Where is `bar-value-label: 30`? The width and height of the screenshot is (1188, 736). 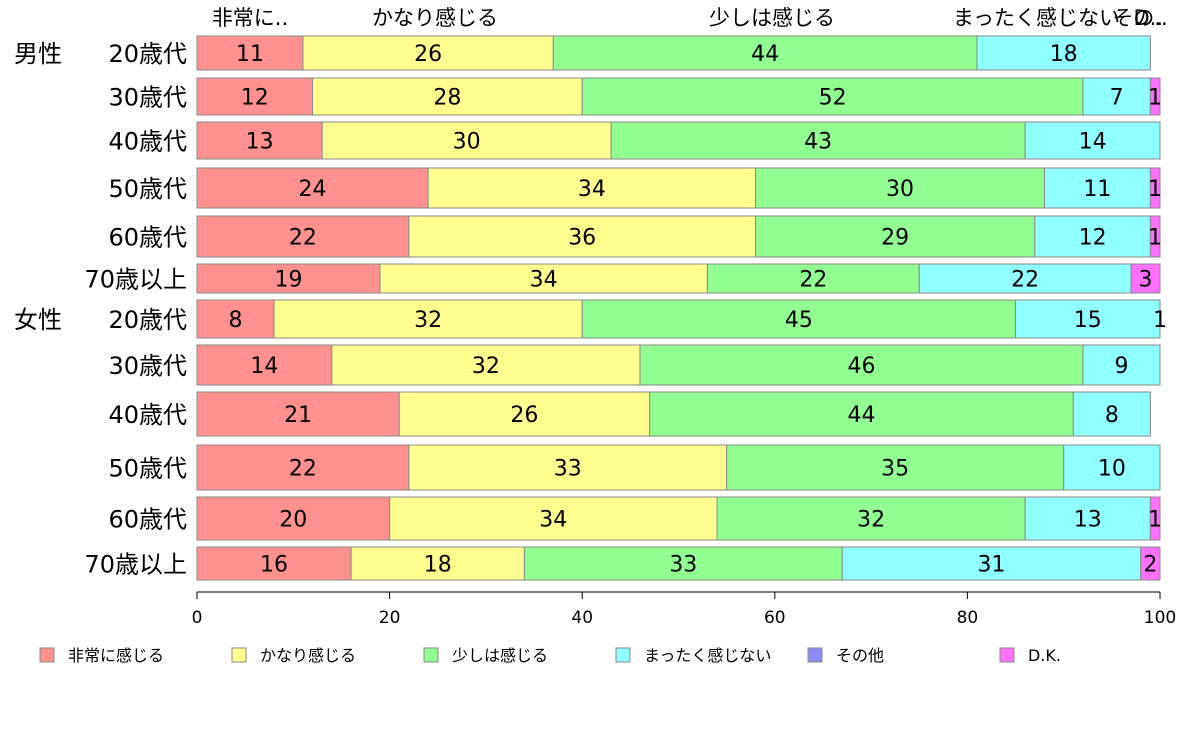 bar-value-label: 30 is located at coordinates (900, 189).